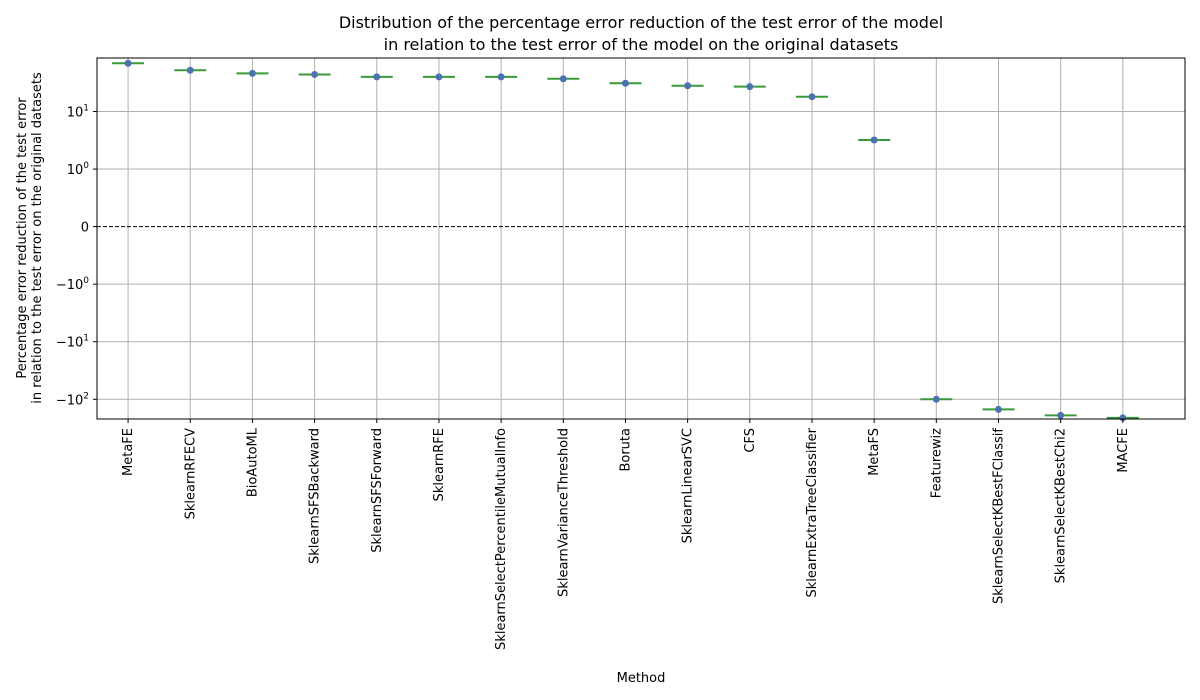  What do you see at coordinates (439, 464) in the screenshot?
I see `x-tick-label: SklearnRFE` at bounding box center [439, 464].